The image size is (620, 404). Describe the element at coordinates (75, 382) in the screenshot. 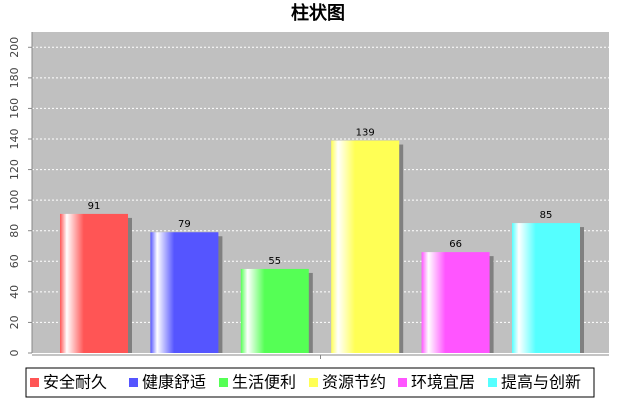

I see `legend-label: 安全耐久` at that location.